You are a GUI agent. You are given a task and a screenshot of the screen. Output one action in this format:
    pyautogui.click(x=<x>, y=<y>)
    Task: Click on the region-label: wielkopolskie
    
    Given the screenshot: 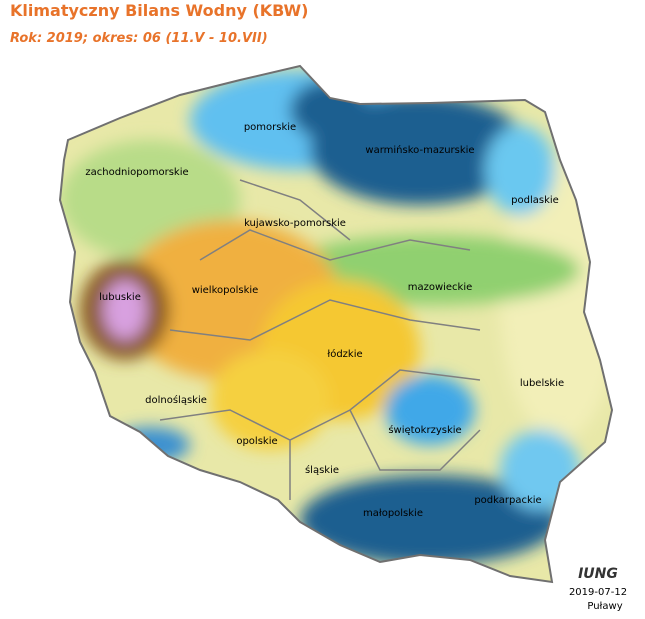 What is the action you would take?
    pyautogui.click(x=225, y=290)
    